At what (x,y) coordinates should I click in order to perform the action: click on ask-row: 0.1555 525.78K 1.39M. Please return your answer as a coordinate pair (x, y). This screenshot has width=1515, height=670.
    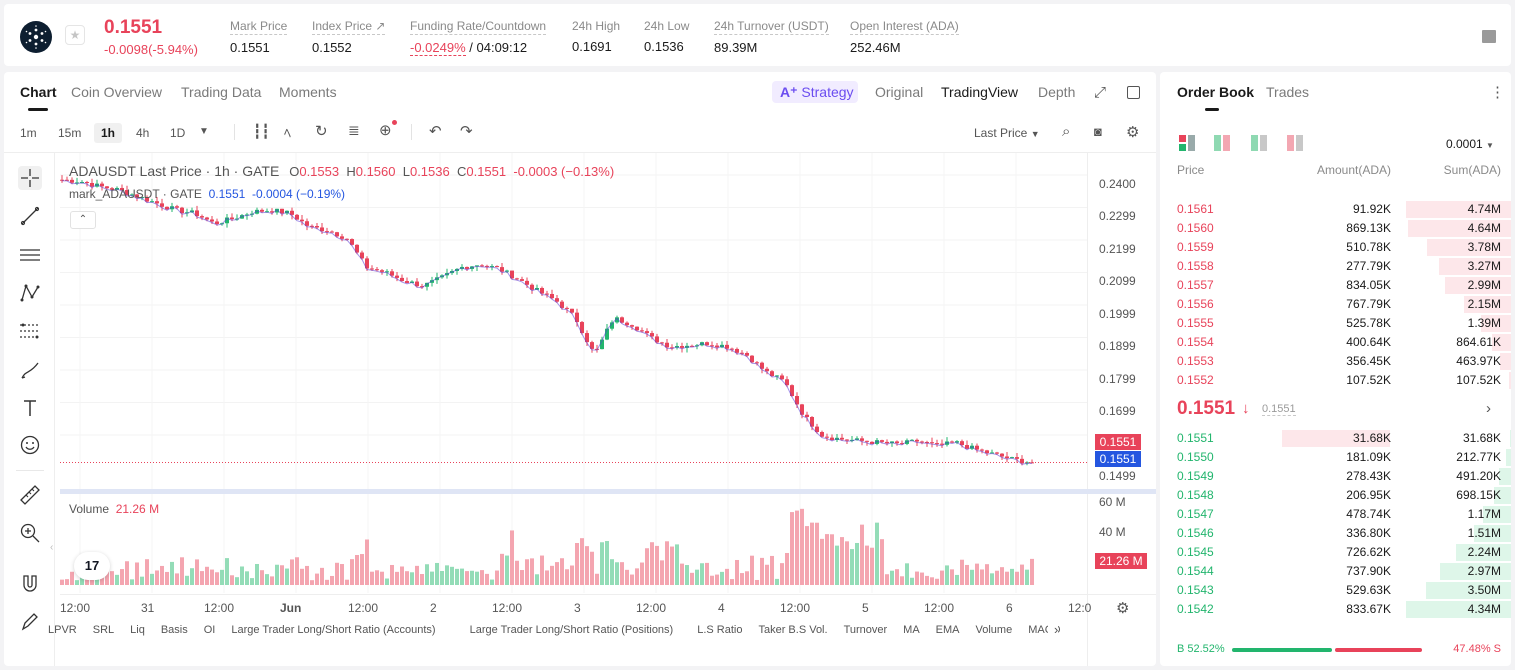
    Looking at the image, I should click on (1335, 323).